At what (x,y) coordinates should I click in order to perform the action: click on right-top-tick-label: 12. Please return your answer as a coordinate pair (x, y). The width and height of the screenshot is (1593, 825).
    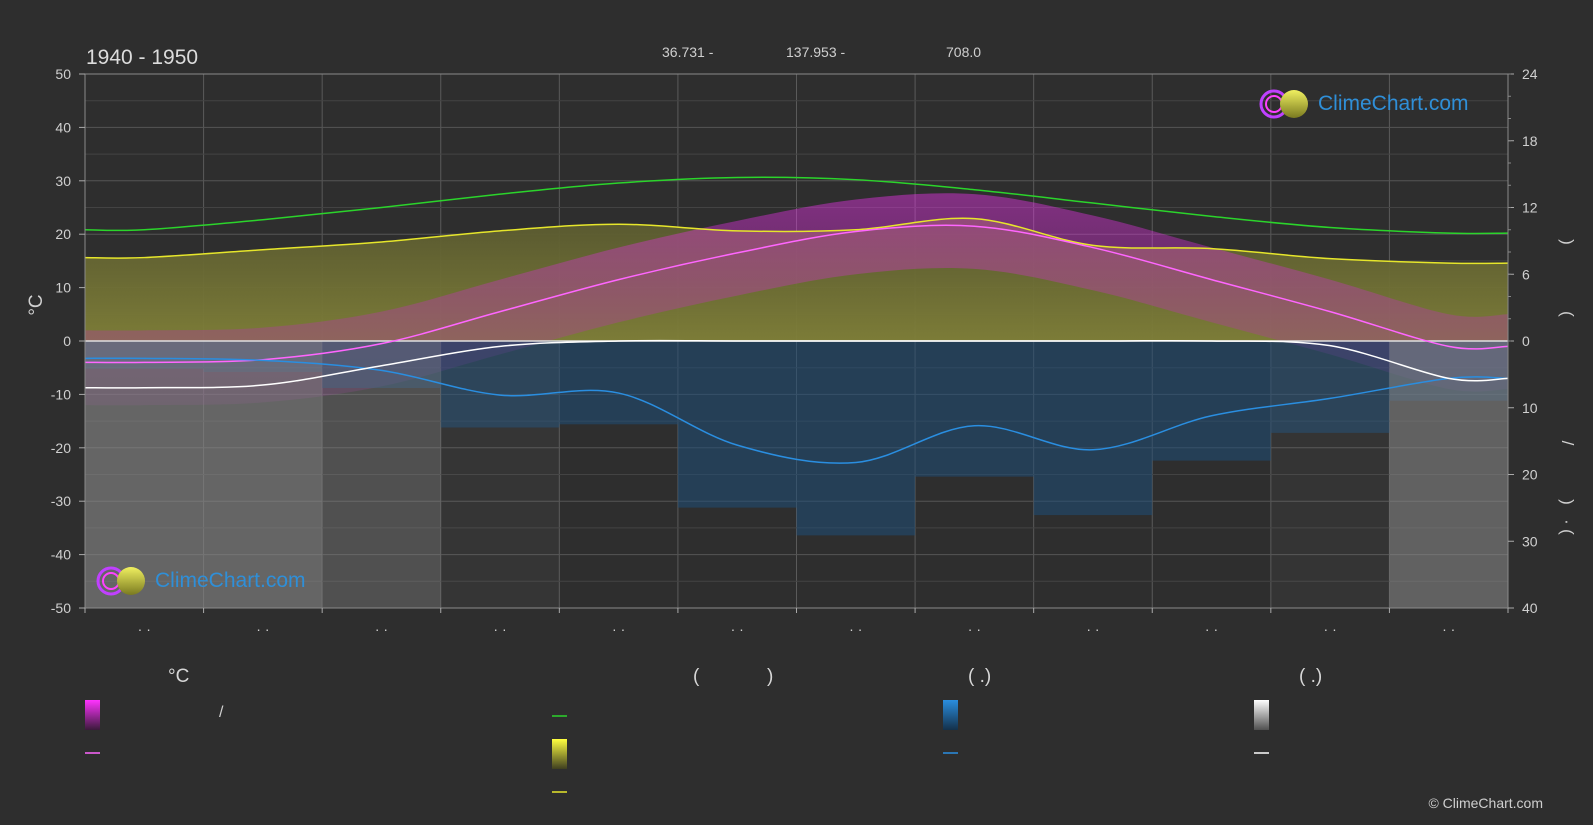
    Looking at the image, I should click on (1530, 208).